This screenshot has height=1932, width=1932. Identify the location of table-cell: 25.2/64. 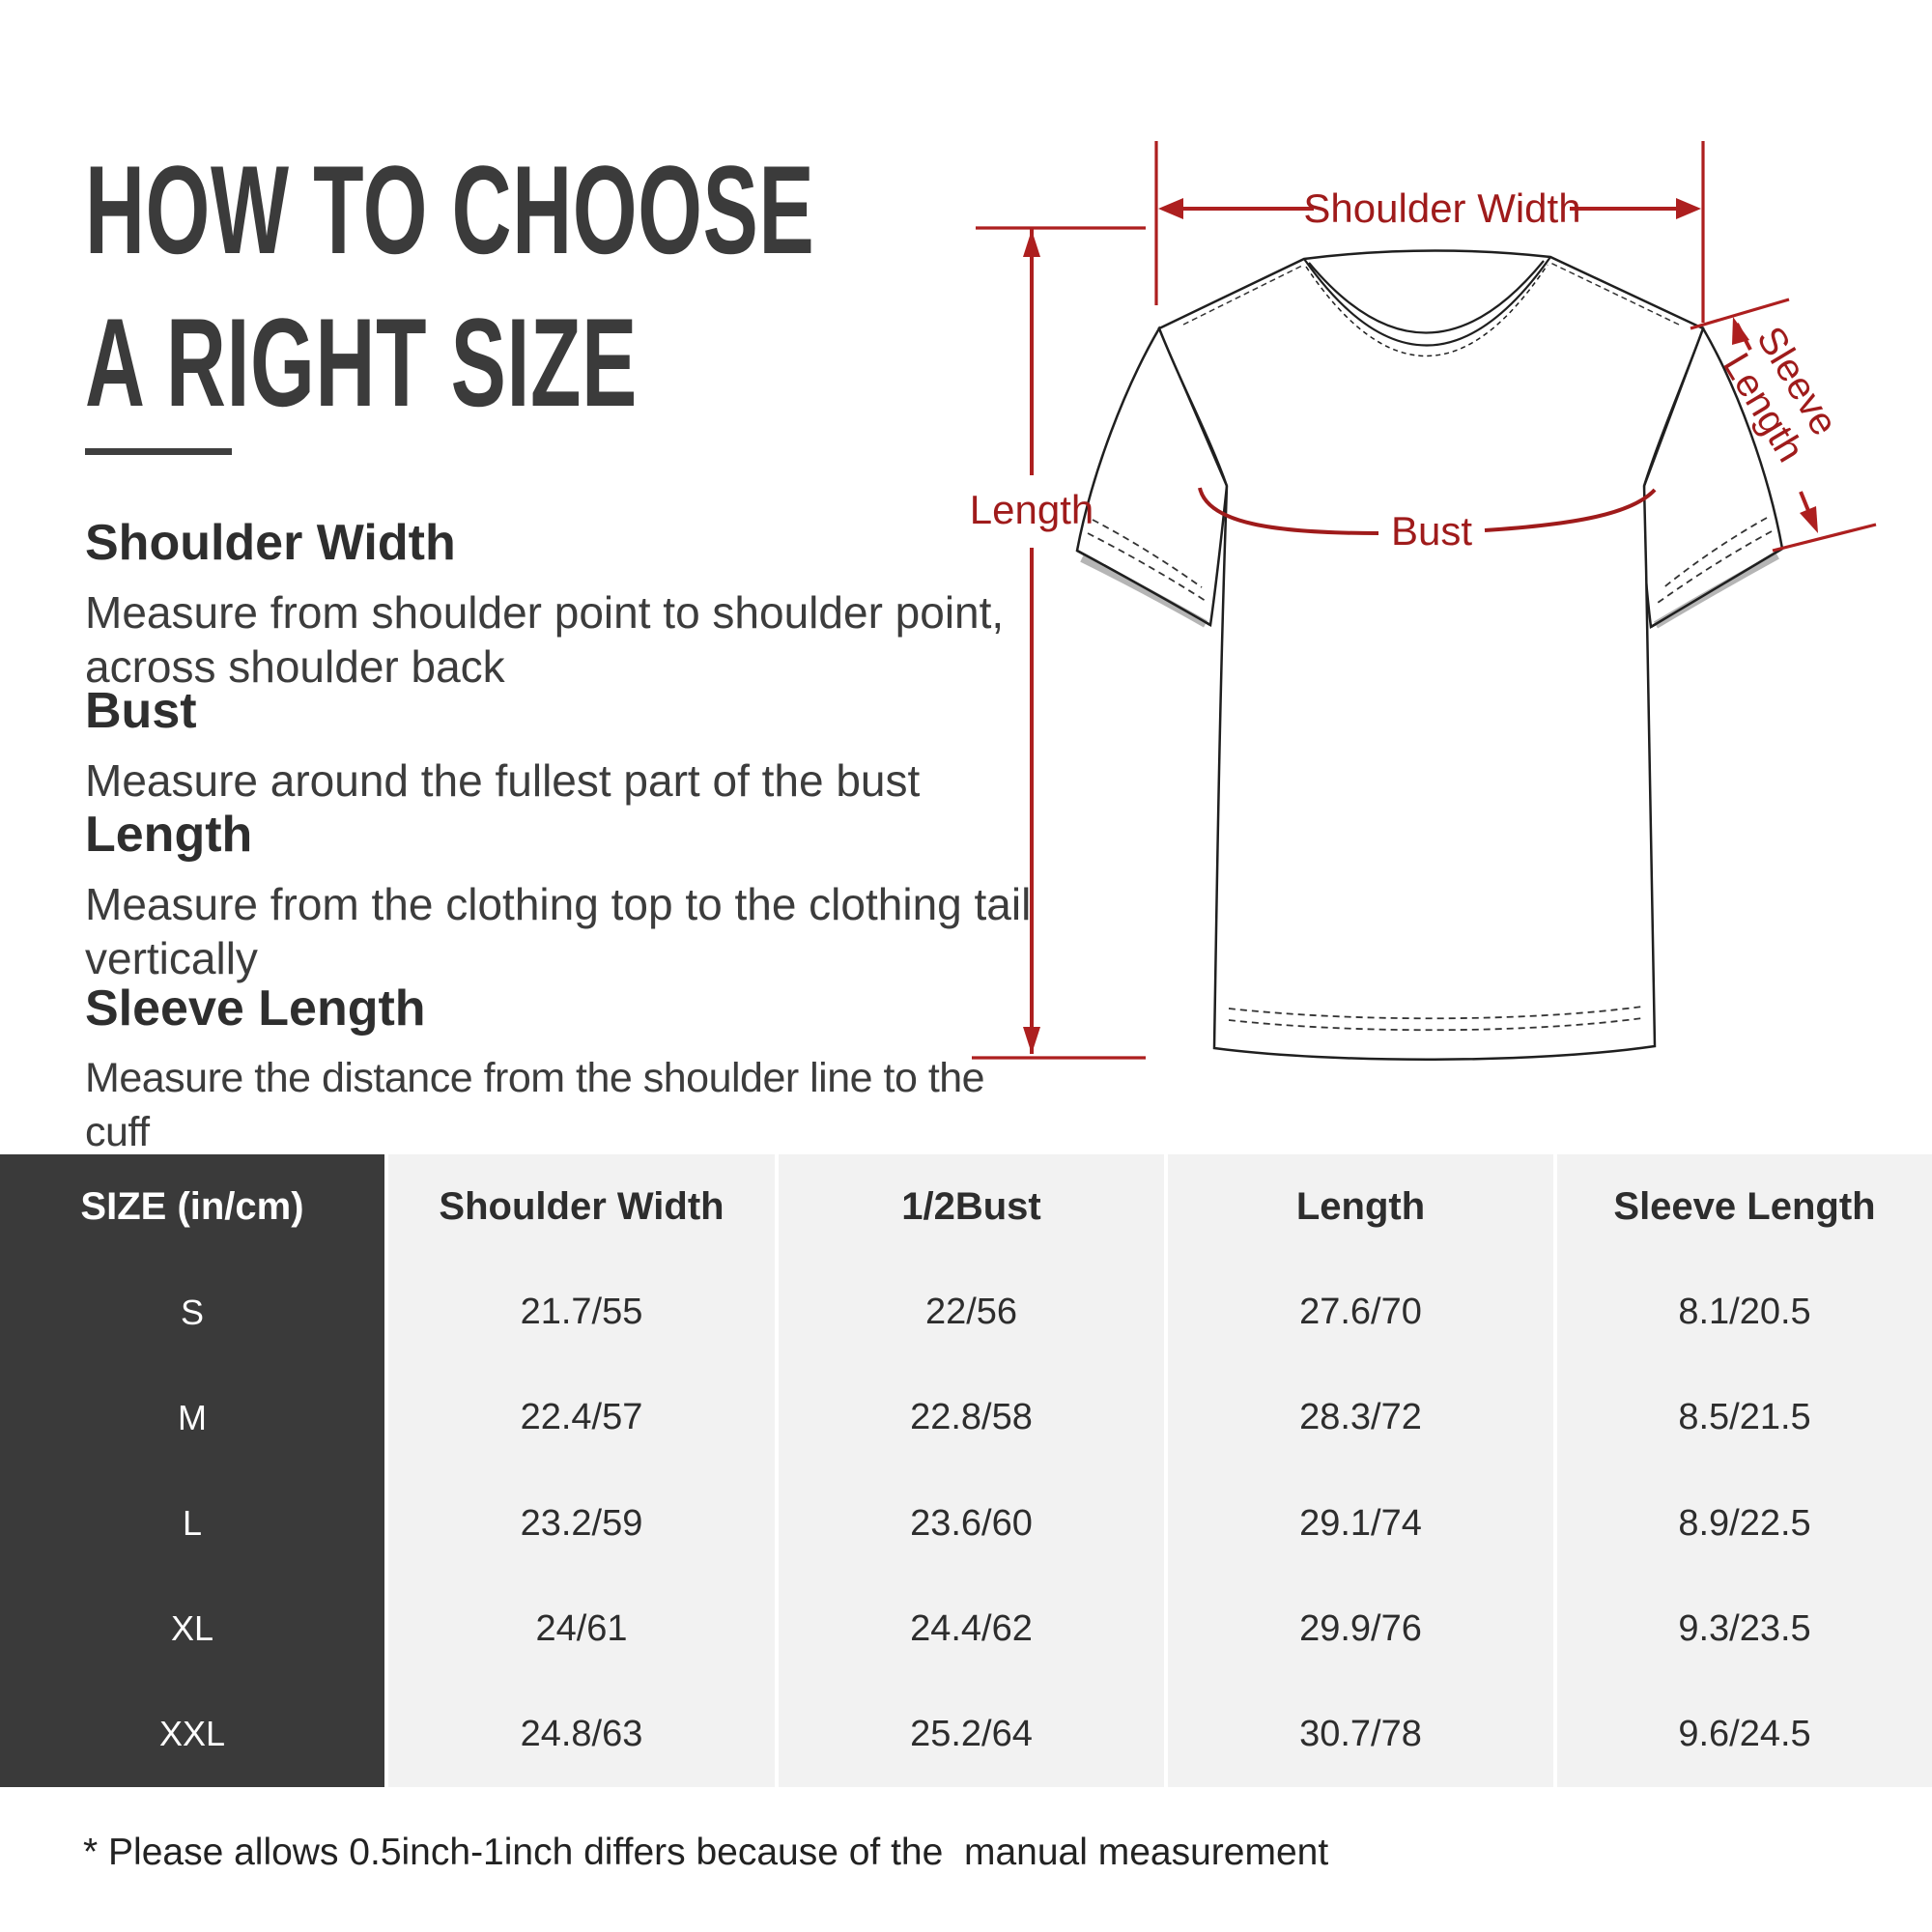
(971, 1733).